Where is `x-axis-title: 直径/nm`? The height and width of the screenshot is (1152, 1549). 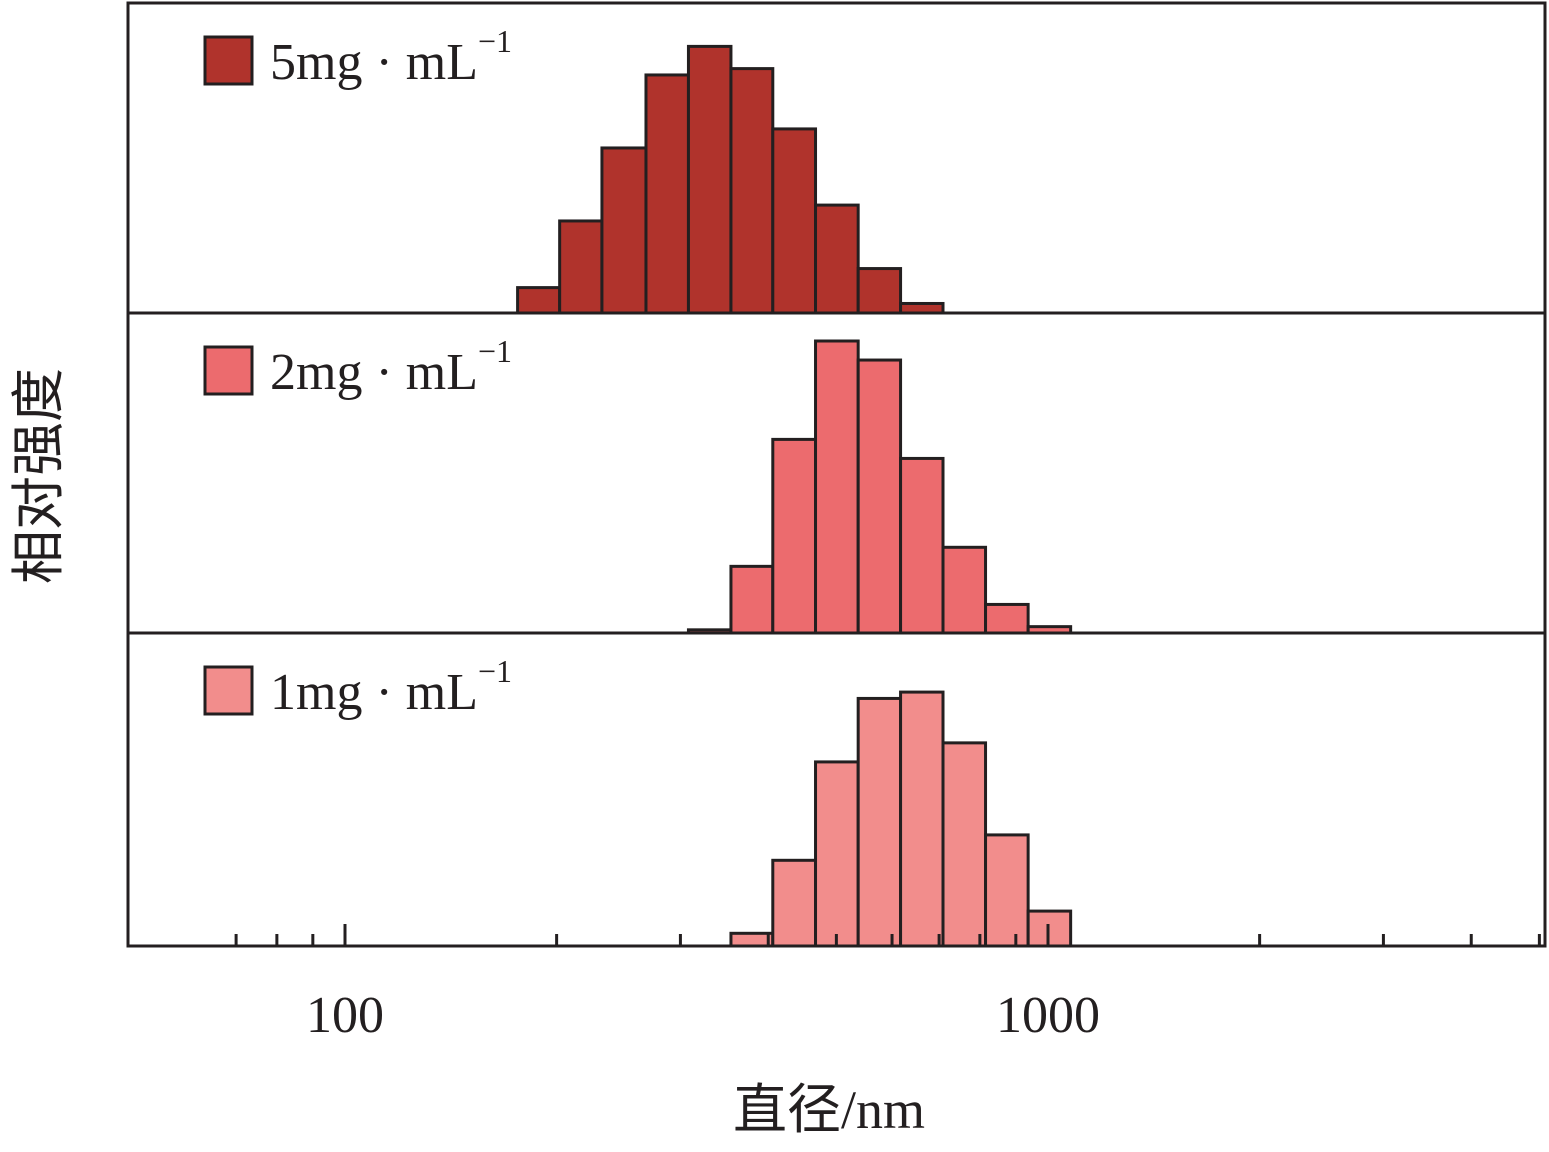 x-axis-title: 直径/nm is located at coordinates (829, 1110).